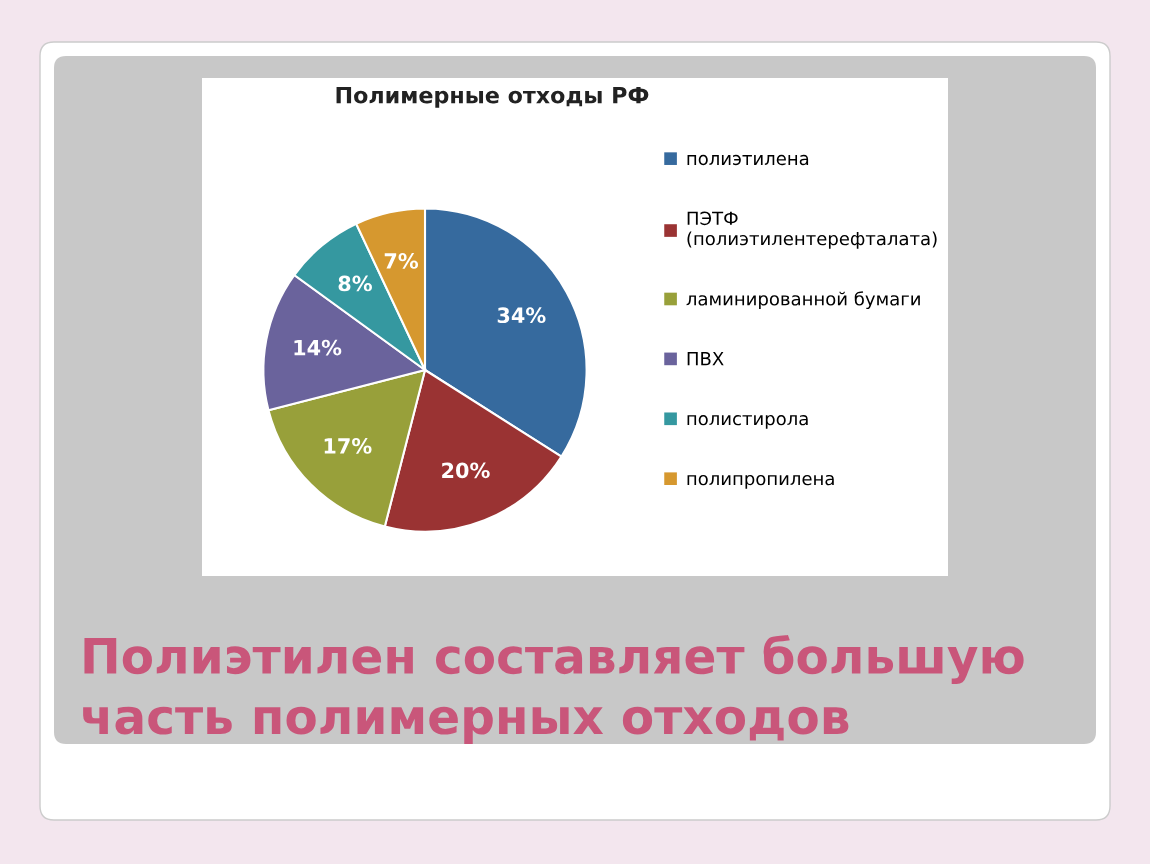 The width and height of the screenshot is (1150, 864). Describe the element at coordinates (748, 160) in the screenshot. I see `legend-label: полиэтилена` at that location.